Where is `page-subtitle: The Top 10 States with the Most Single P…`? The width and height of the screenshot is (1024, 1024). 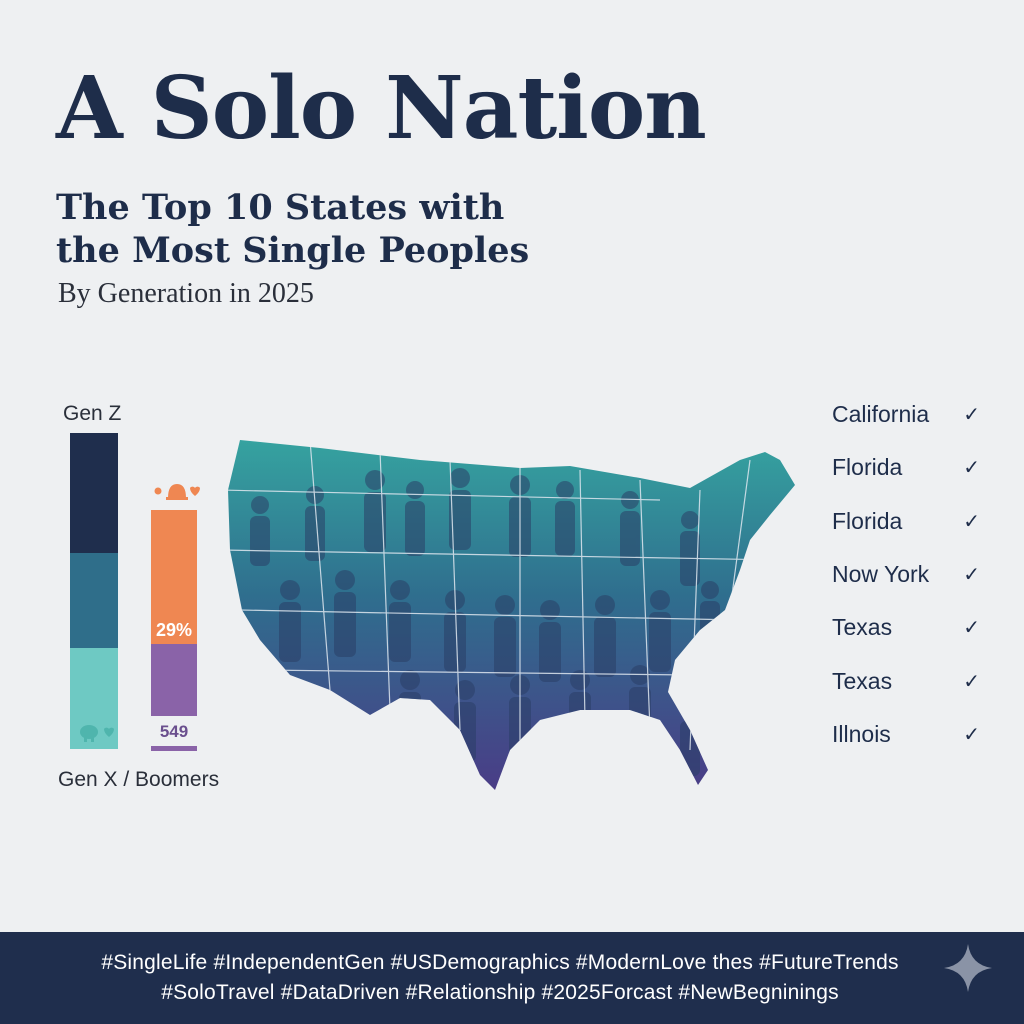 page-subtitle: The Top 10 States with the Most Single P… is located at coordinates (293, 229).